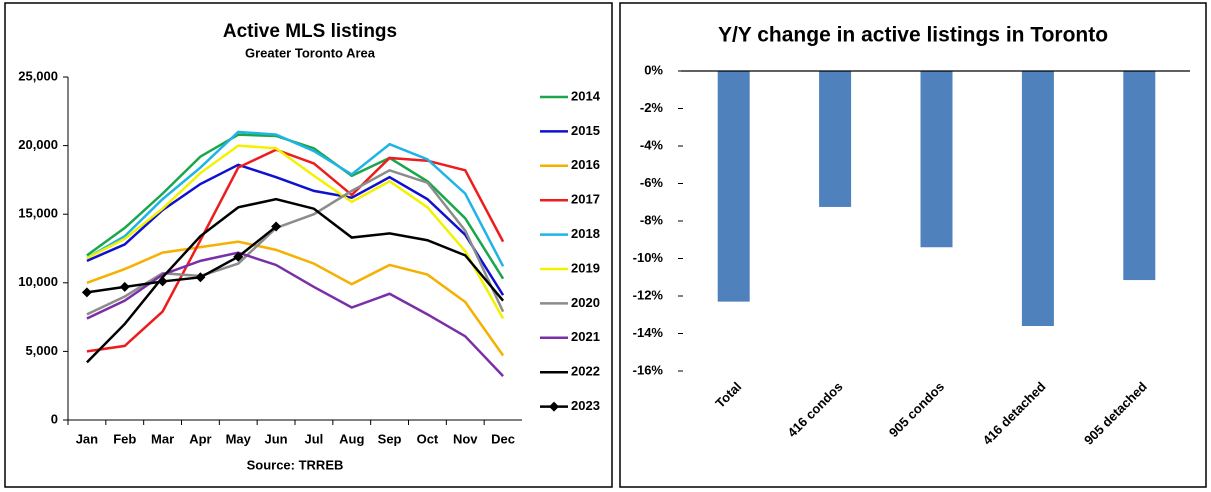  Describe the element at coordinates (652, 219) in the screenshot. I see `y-tick-label: -8%` at that location.